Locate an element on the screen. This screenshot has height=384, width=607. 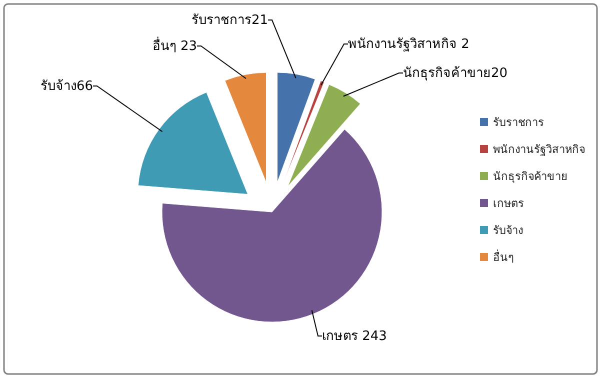
data-label: รับจ้าง66 is located at coordinates (66, 86).